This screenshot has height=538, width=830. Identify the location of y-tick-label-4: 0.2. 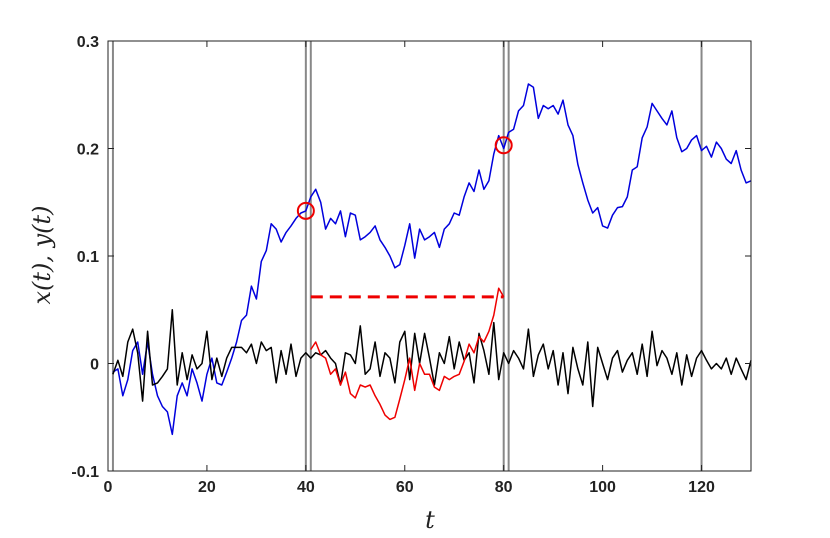
(88, 150).